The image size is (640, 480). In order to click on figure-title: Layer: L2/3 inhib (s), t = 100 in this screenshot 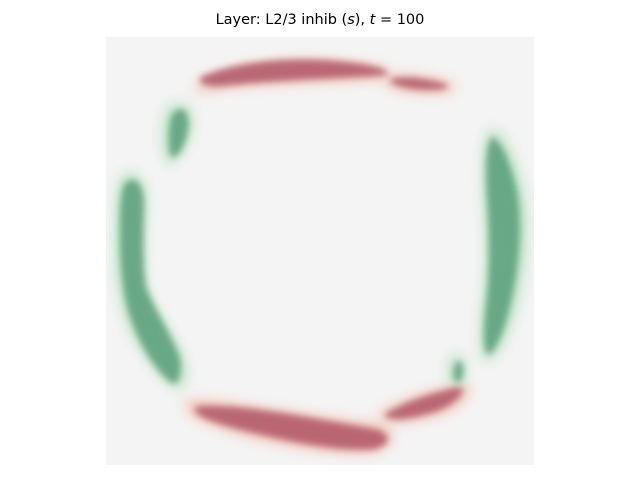, I will do `click(320, 20)`.